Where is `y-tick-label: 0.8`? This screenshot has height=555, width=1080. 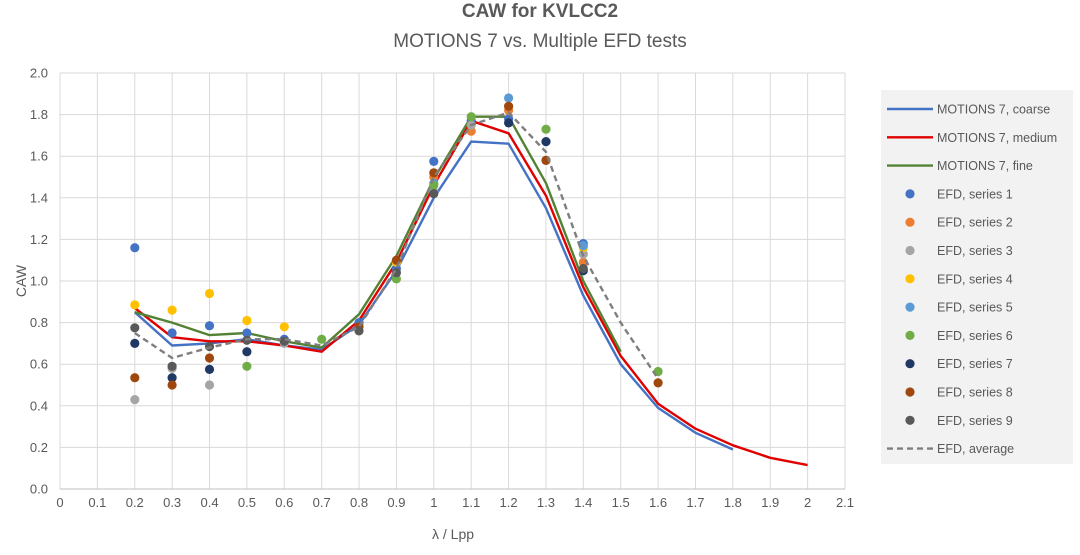
y-tick-label: 0.8 is located at coordinates (39, 322).